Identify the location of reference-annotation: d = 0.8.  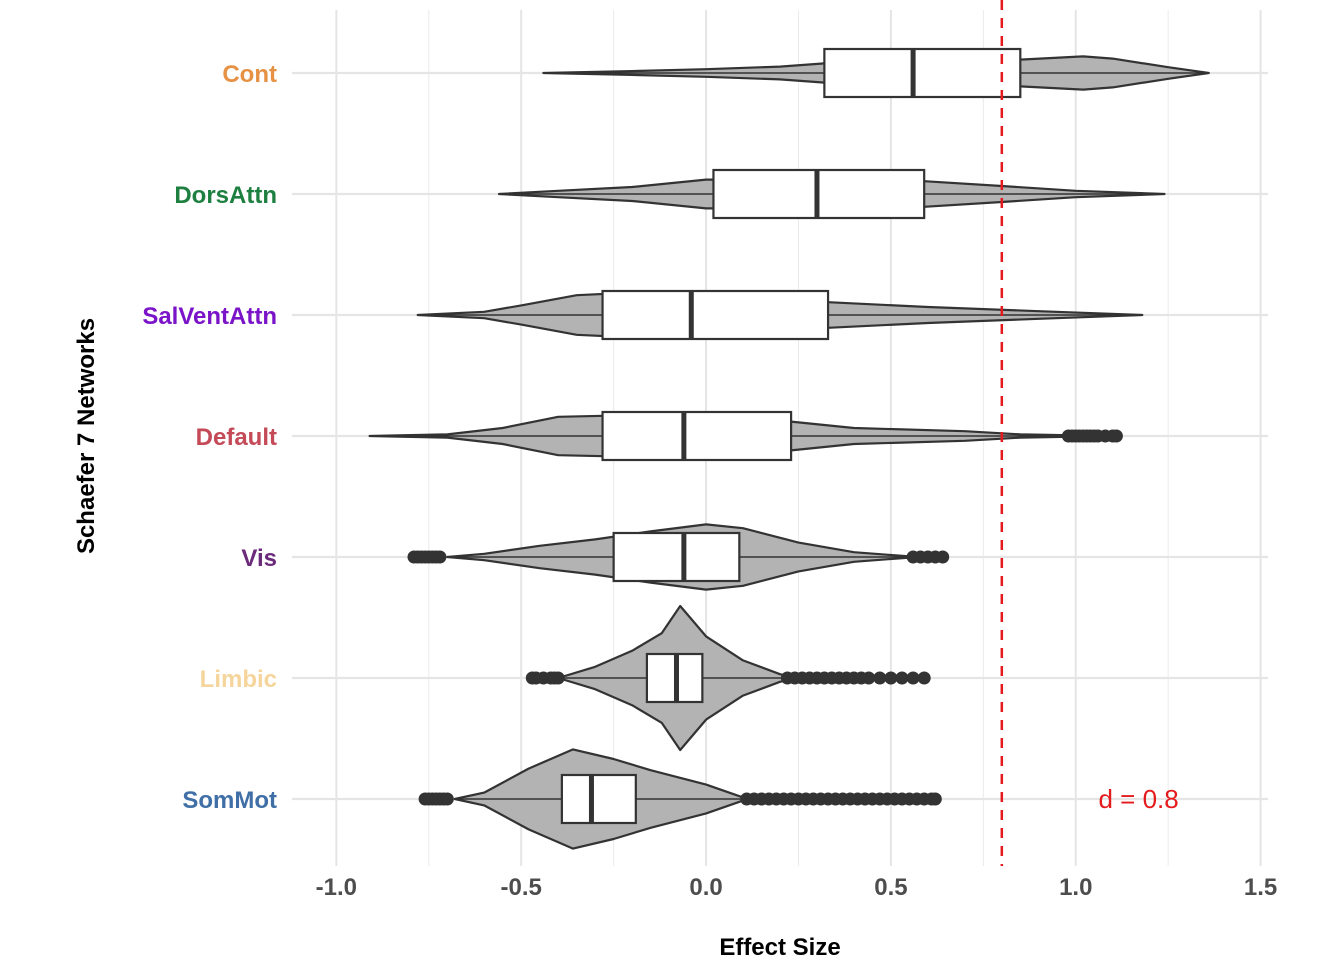
(1138, 799).